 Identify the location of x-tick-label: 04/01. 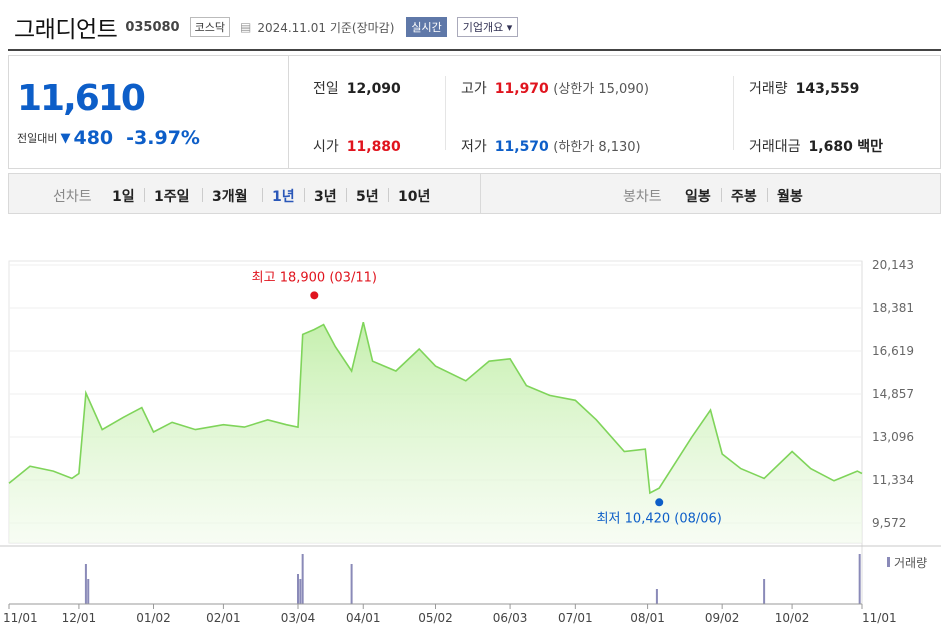
(363, 618).